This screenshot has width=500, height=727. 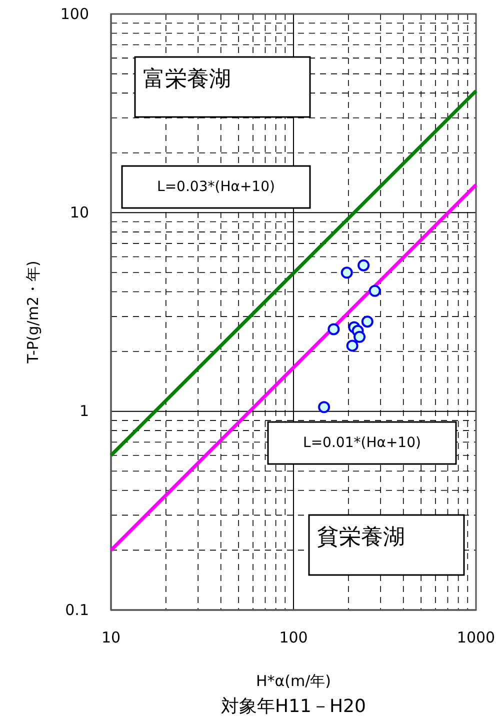 I want to click on text-box: 富栄養湖, so click(x=222, y=87).